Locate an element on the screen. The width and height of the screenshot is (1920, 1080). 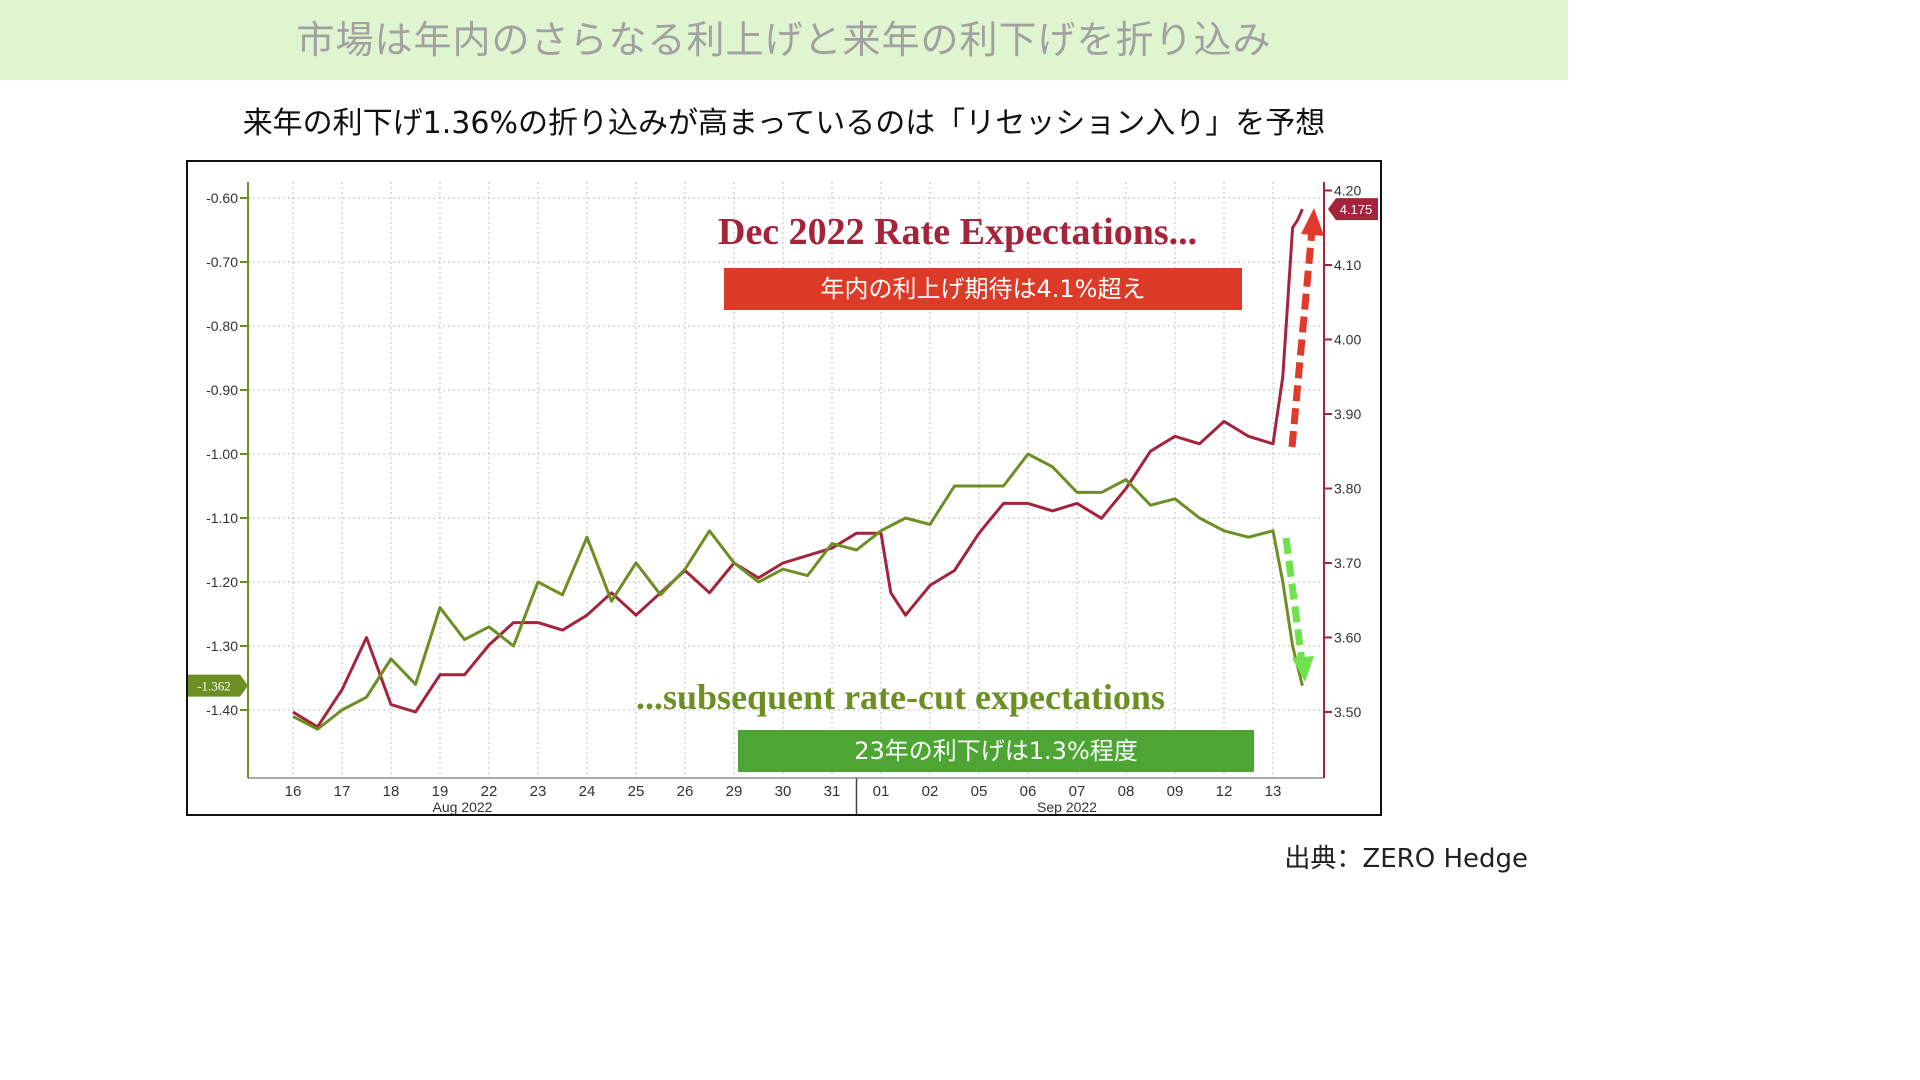
green-down-arrow-shaft is located at coordinates (1294, 600).